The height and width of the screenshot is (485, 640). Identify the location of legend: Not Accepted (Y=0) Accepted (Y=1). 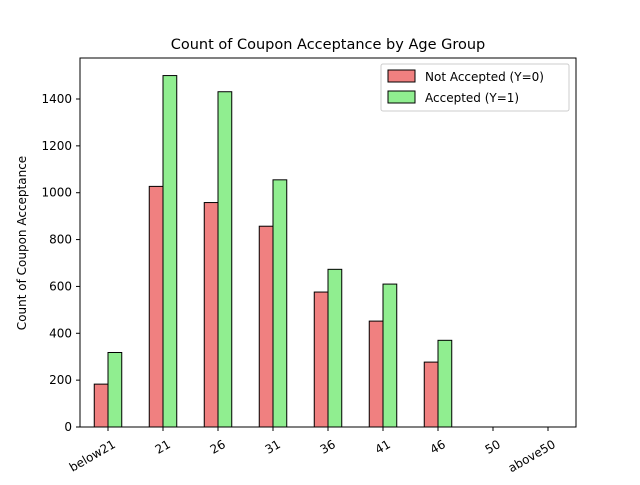
(475, 87).